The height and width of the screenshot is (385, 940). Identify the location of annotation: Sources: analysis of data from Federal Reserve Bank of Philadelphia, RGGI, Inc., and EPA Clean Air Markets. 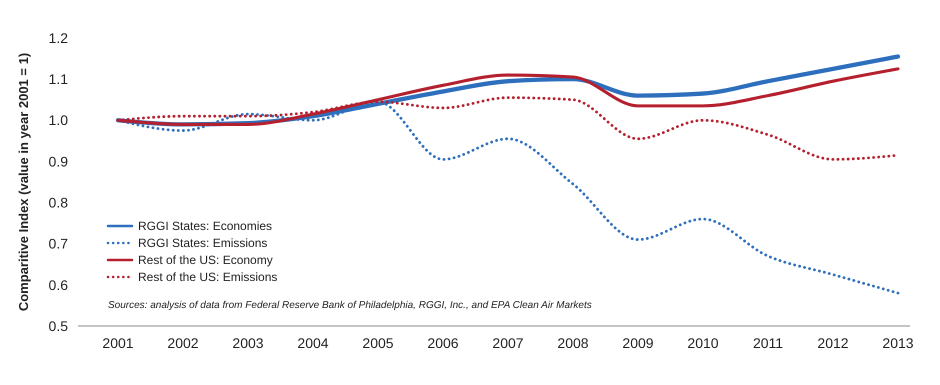
(350, 305).